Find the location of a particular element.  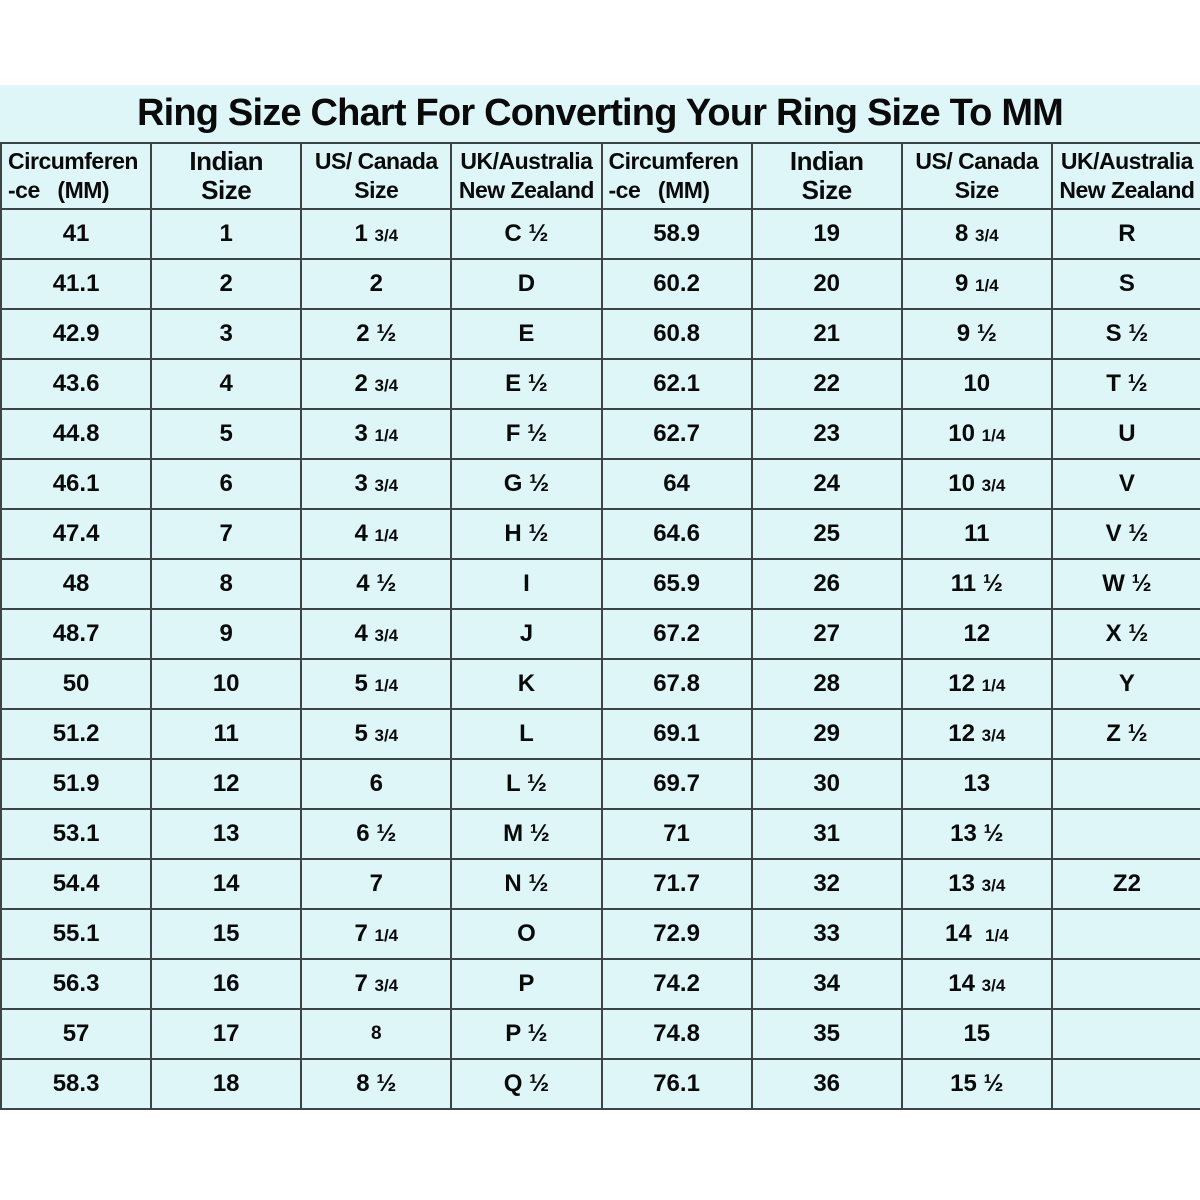

table-row: 57 17 8 P ½ 74.8 35 15 is located at coordinates (600, 1034).